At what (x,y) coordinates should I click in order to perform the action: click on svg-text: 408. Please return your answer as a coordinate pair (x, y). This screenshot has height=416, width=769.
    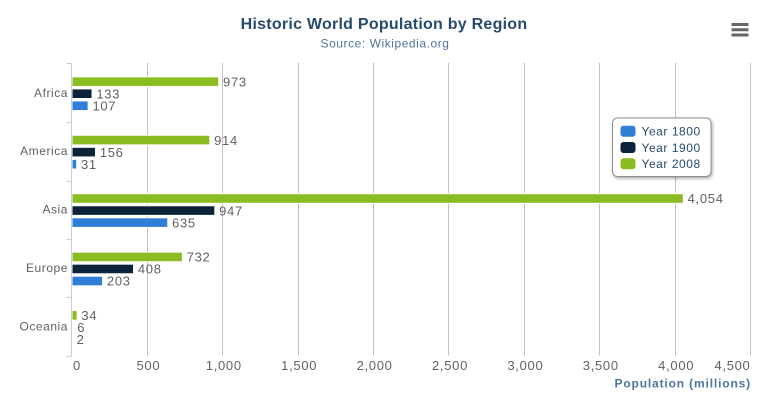
    Looking at the image, I should click on (150, 269).